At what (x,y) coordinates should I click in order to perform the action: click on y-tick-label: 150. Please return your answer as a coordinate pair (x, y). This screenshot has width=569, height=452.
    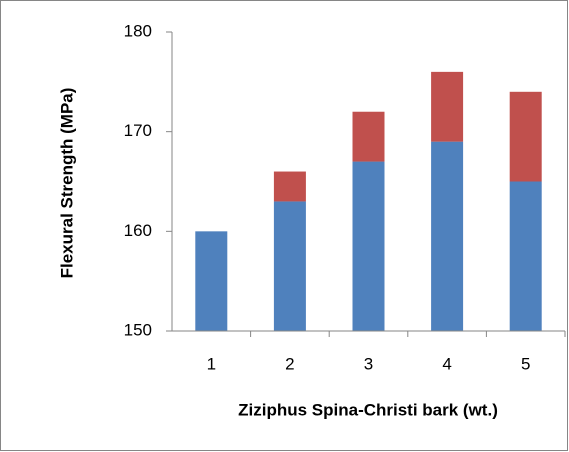
    Looking at the image, I should click on (138, 329).